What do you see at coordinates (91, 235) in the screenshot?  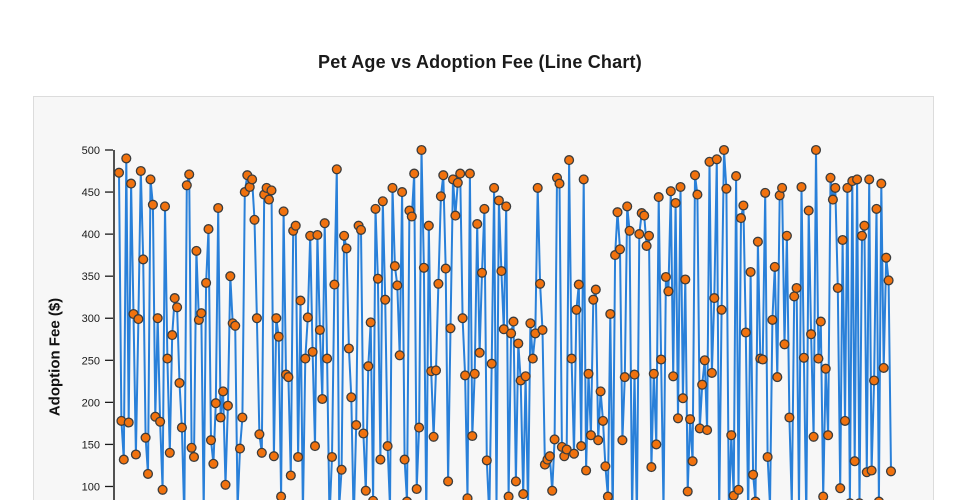 I see `y-tick-label: 400` at bounding box center [91, 235].